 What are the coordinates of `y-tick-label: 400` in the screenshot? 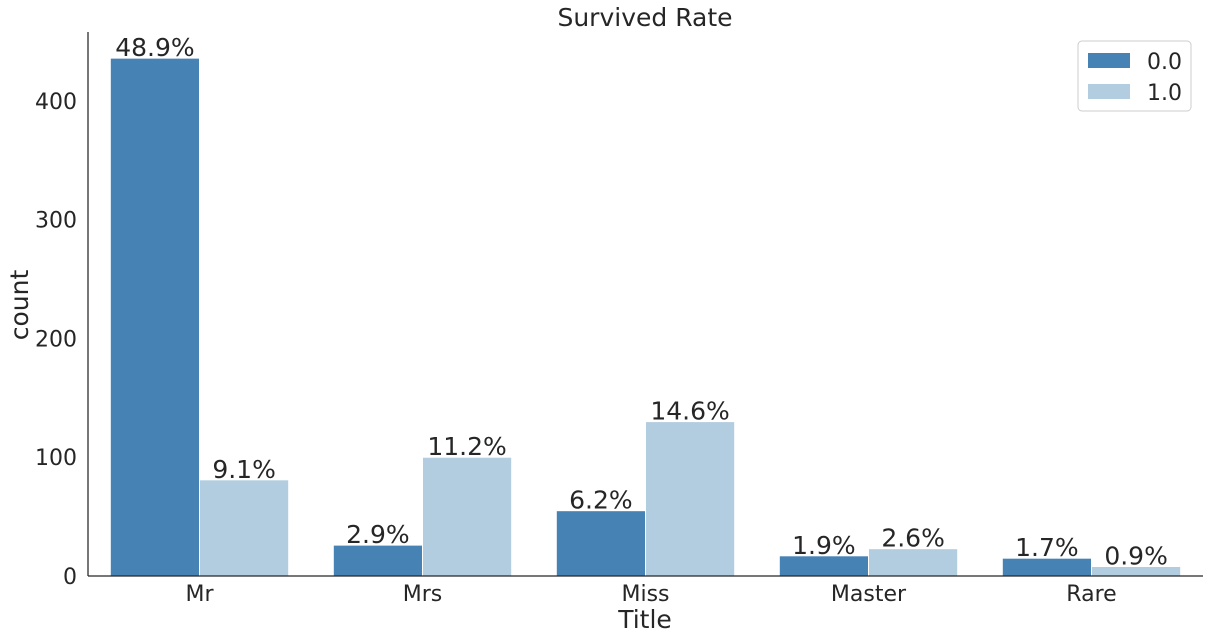 It's located at (56, 102).